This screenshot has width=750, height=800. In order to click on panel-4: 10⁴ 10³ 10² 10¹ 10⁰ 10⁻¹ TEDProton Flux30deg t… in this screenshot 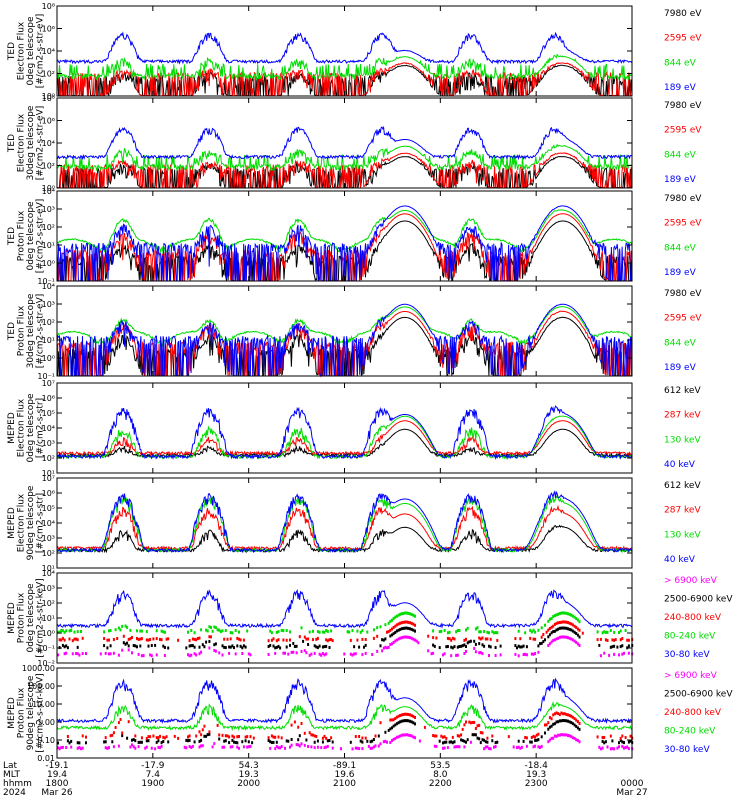, I will do `click(354, 331)`.